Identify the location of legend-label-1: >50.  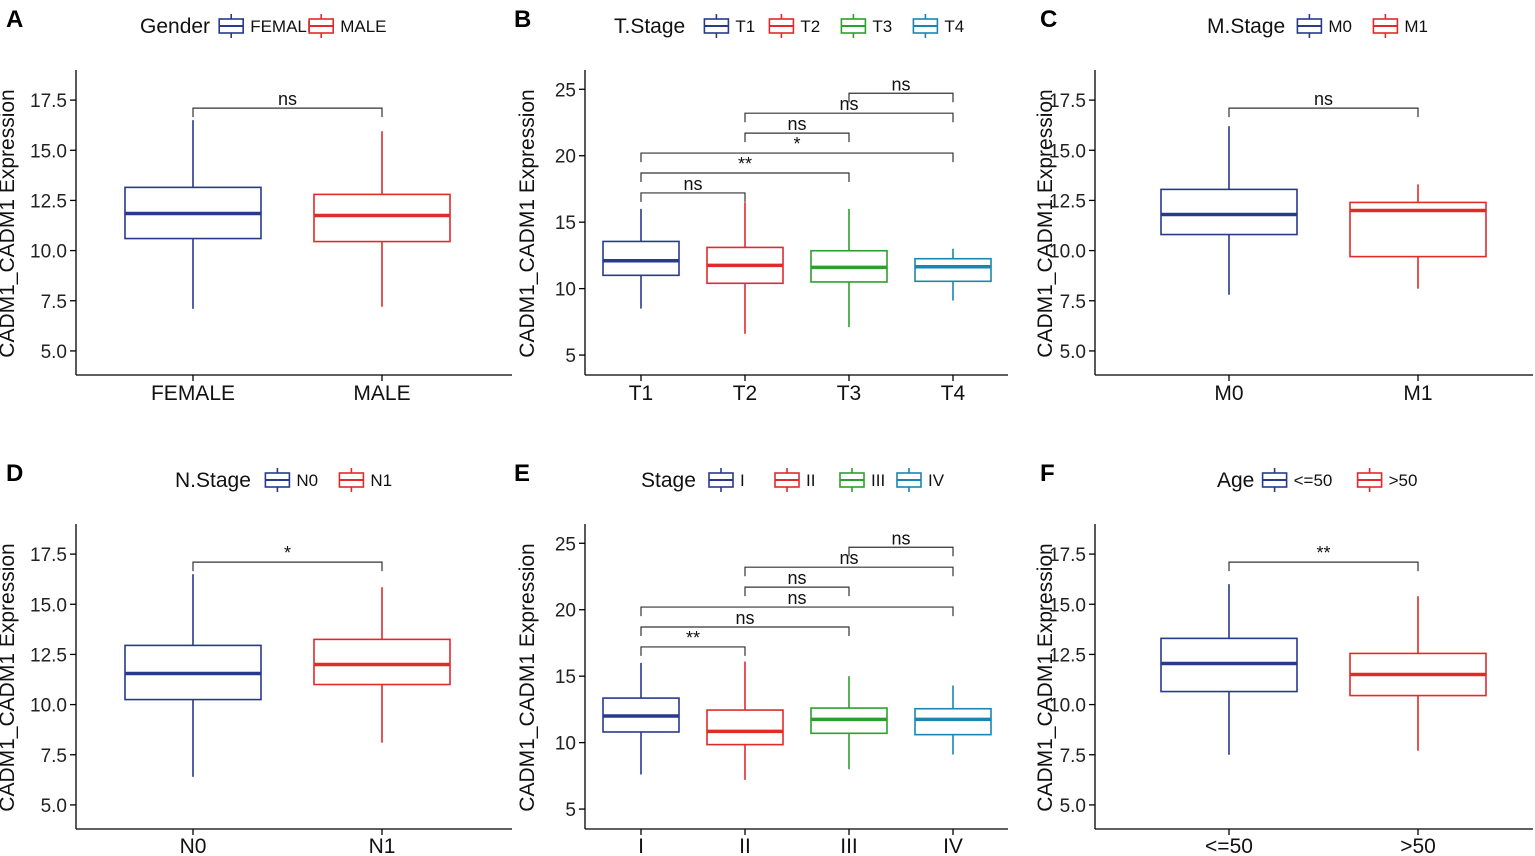
(1403, 480).